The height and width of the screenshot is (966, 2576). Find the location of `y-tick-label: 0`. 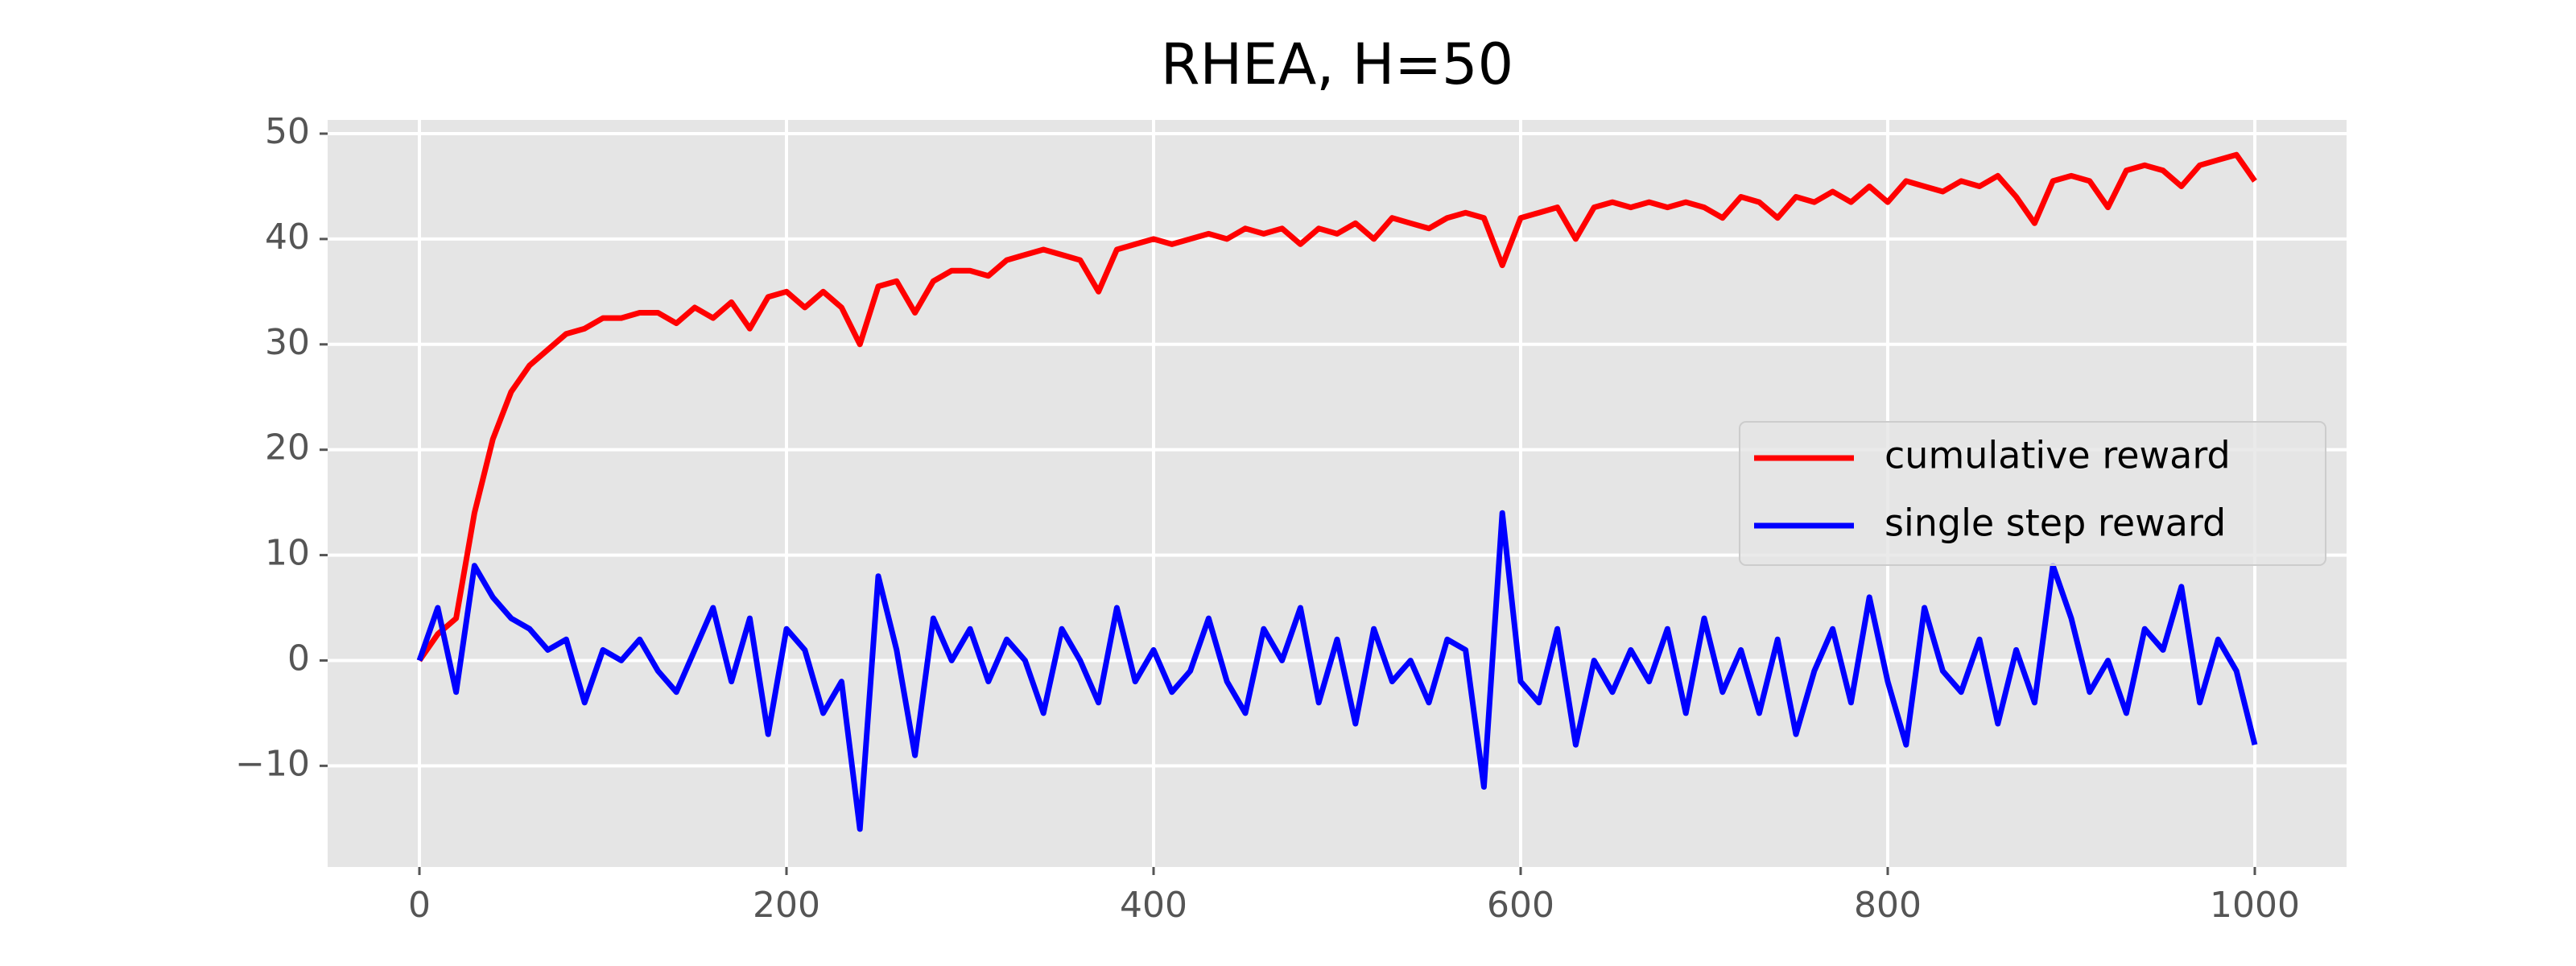

y-tick-label: 0 is located at coordinates (298, 658).